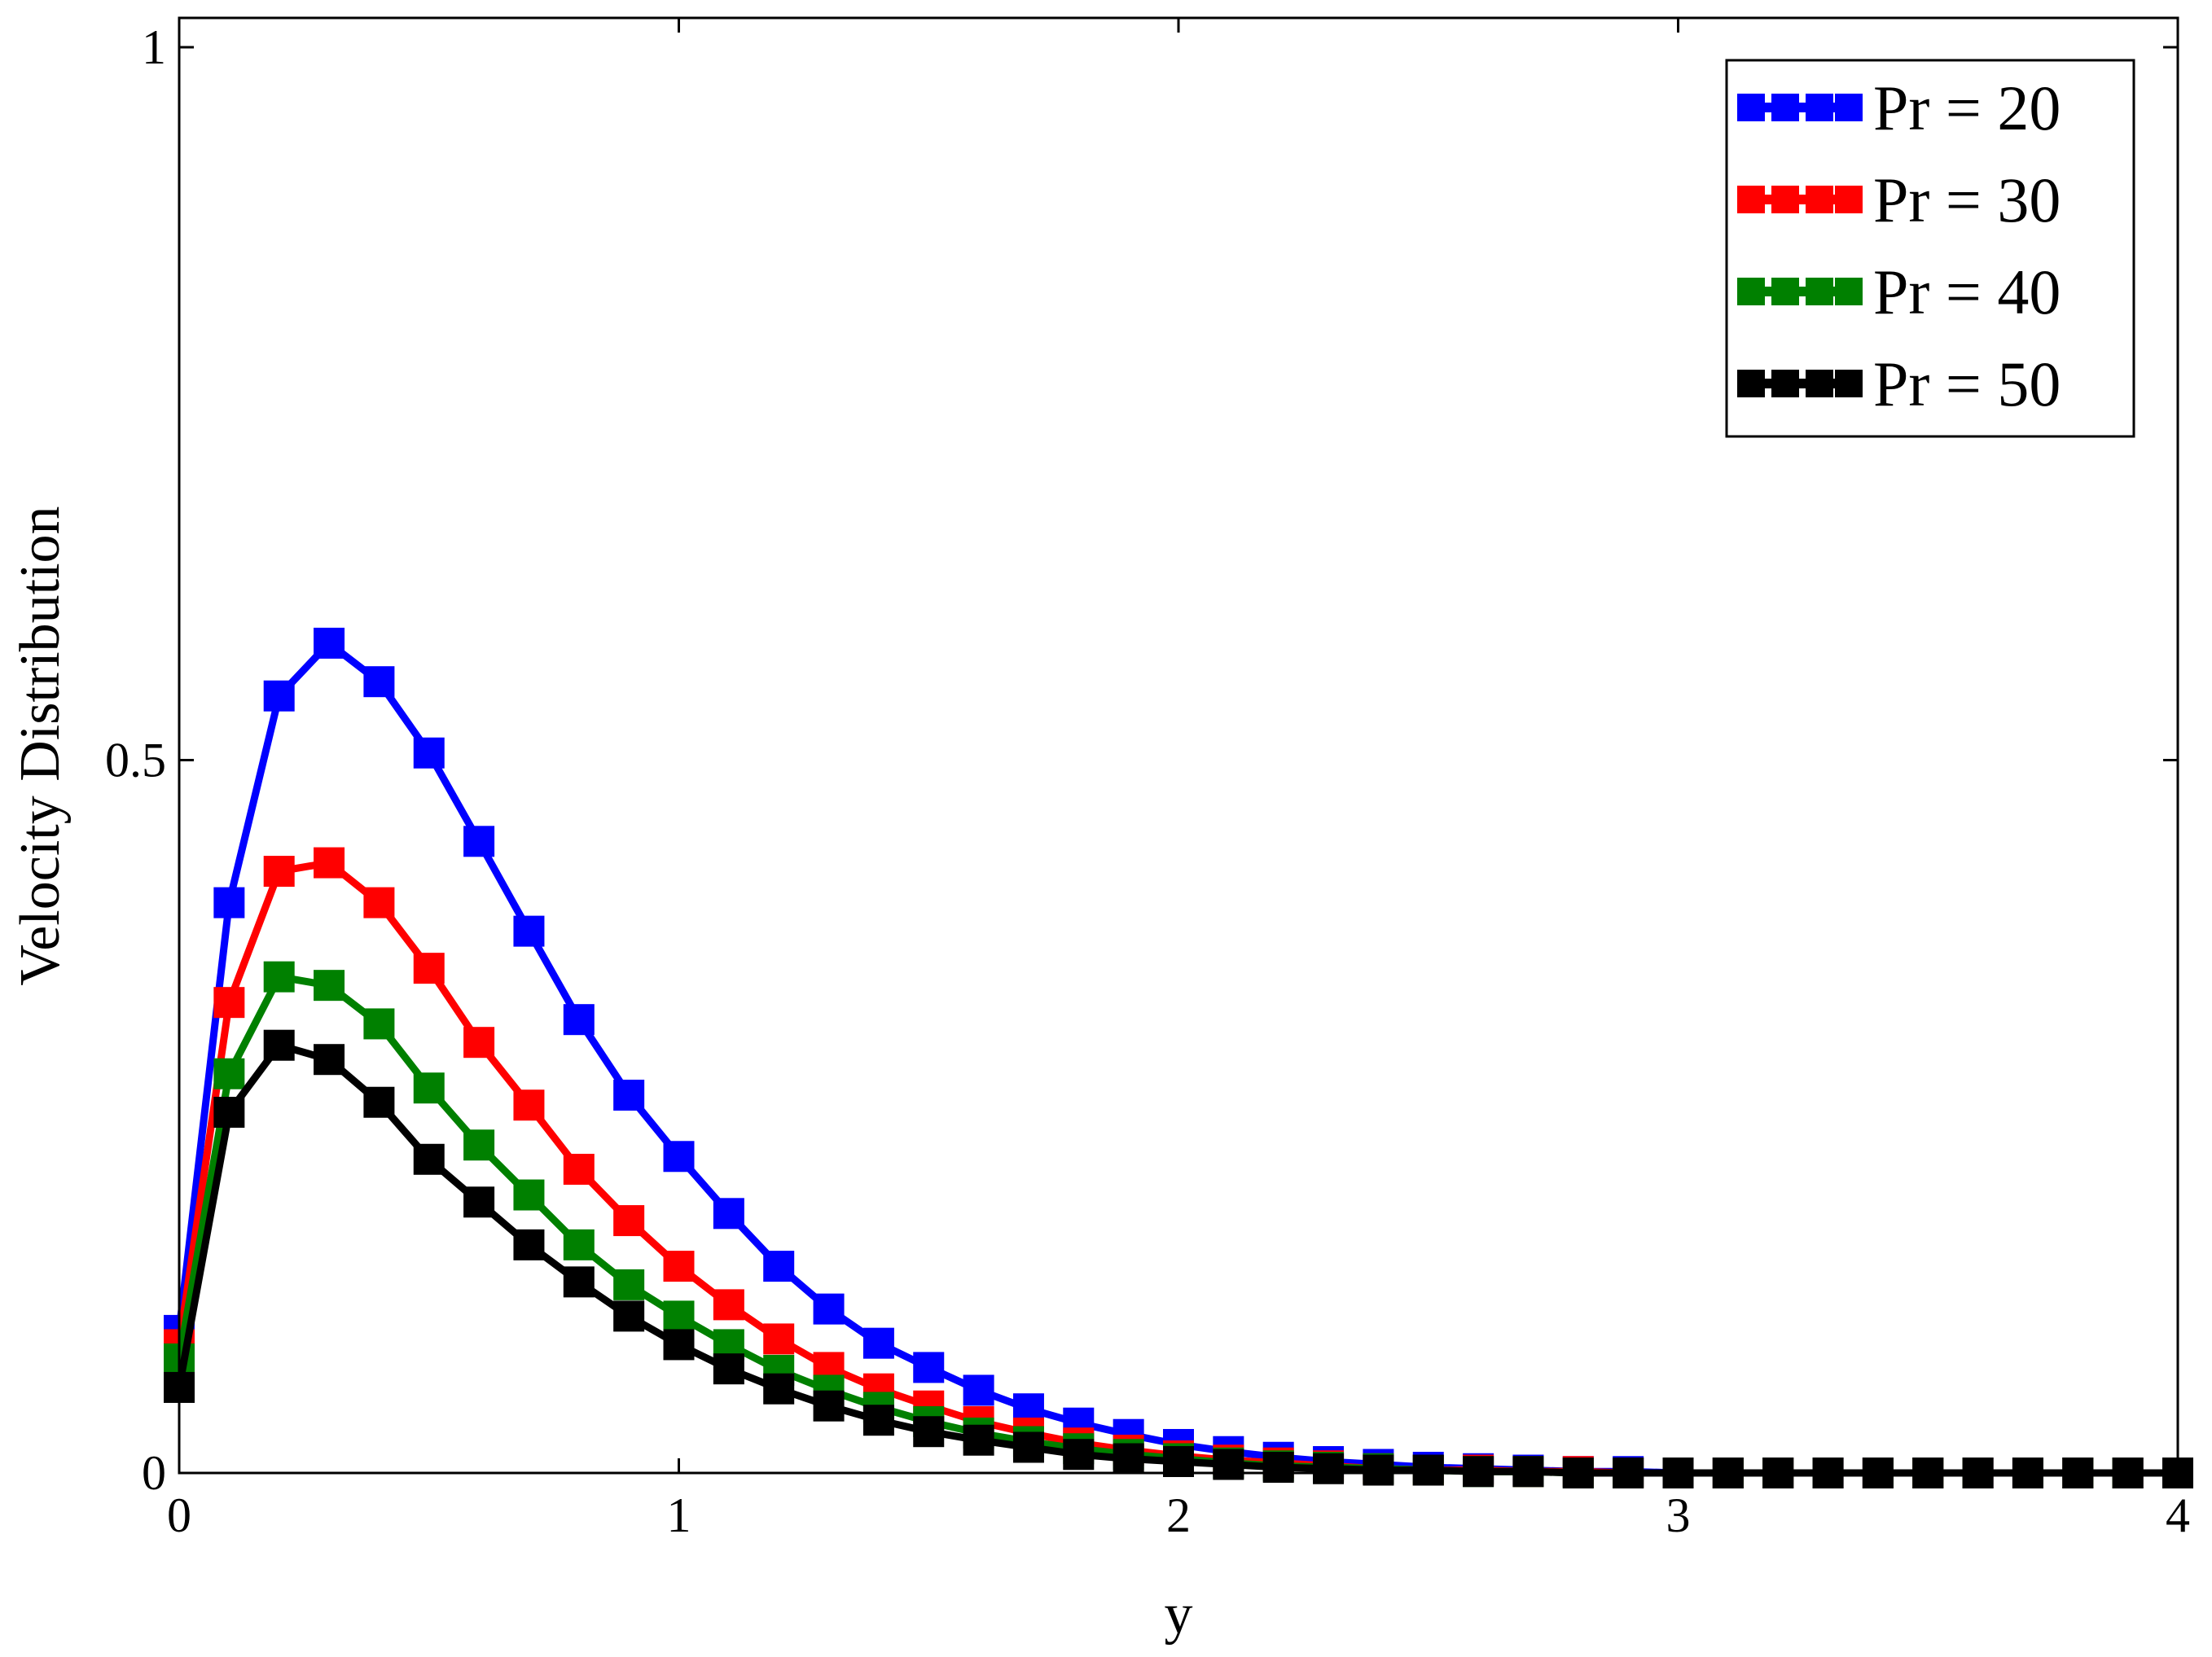 This screenshot has height=1657, width=2212. I want to click on x-tick-label: 1, so click(679, 1515).